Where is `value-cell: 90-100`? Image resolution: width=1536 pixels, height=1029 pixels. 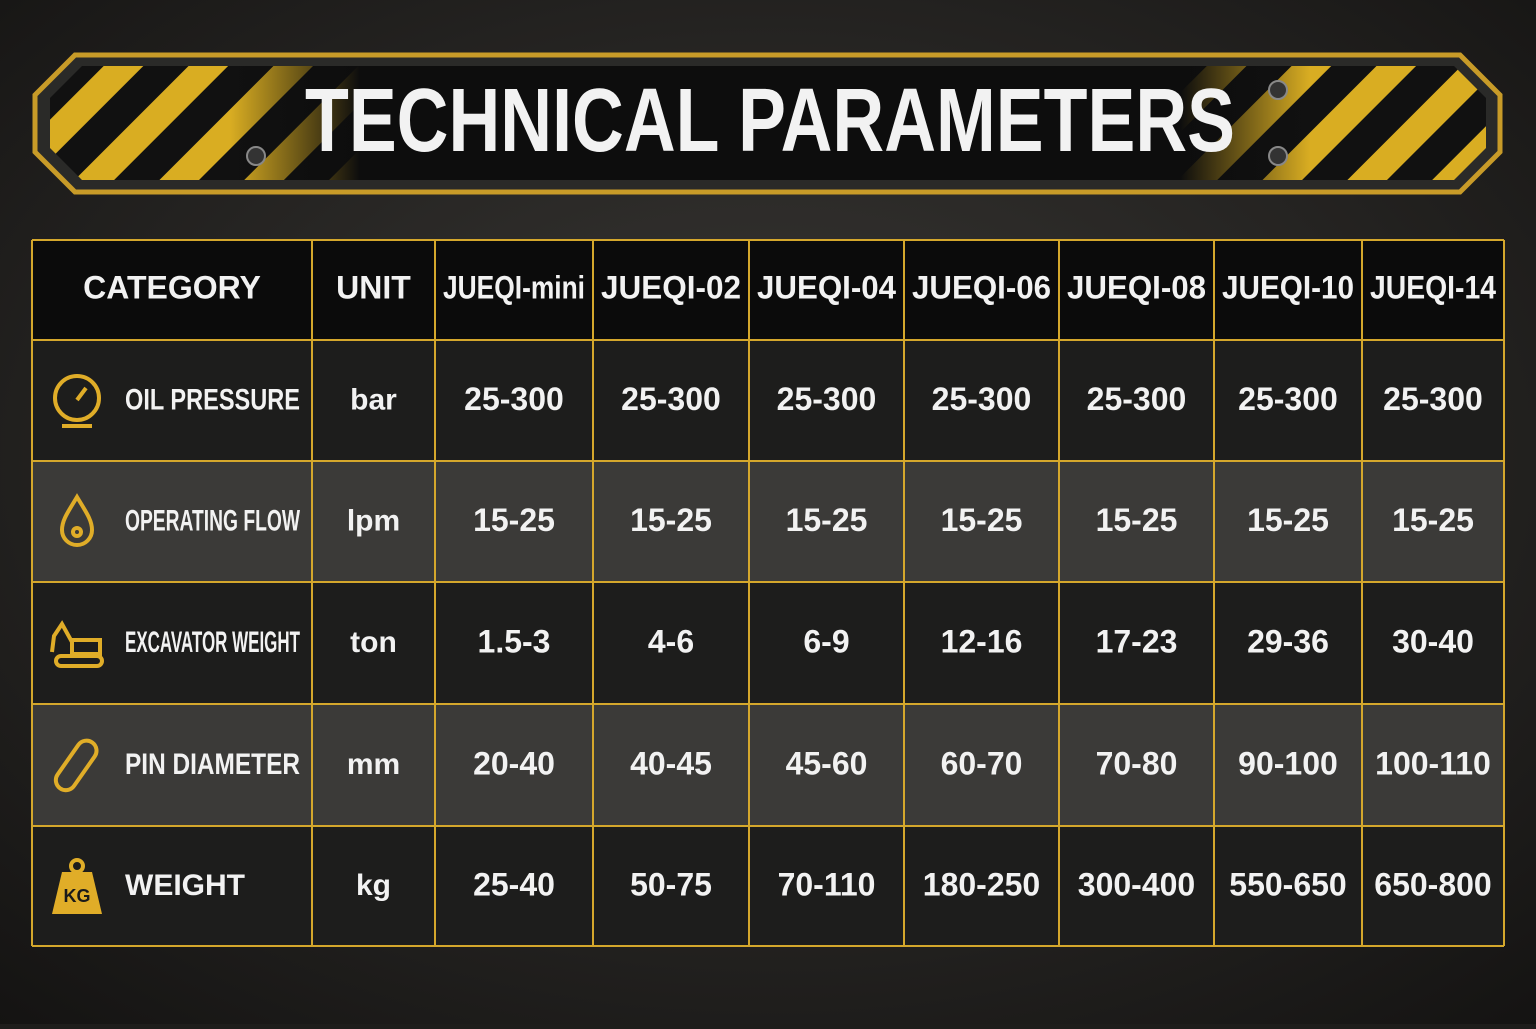
value-cell: 90-100 is located at coordinates (1288, 763).